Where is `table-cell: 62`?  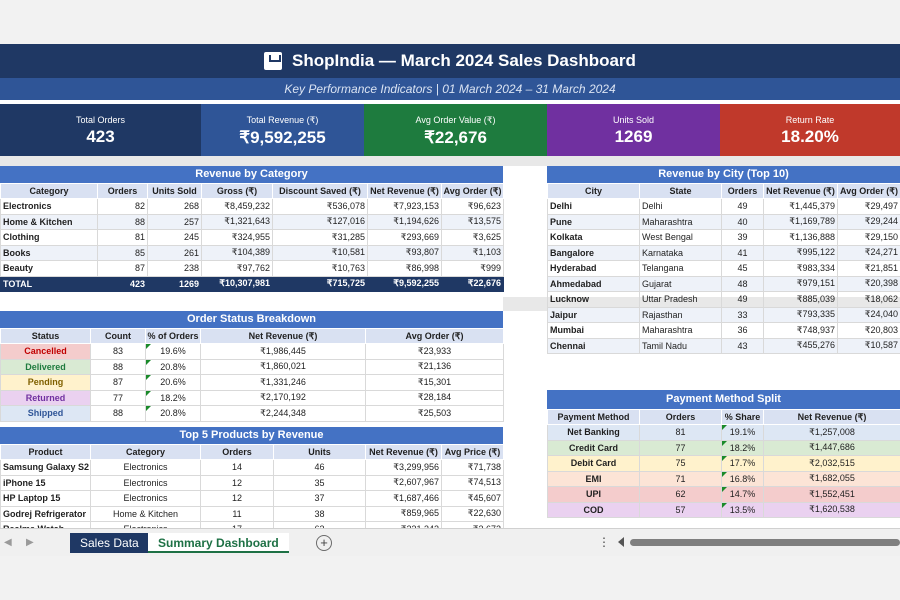
table-cell: 62 is located at coordinates (680, 494).